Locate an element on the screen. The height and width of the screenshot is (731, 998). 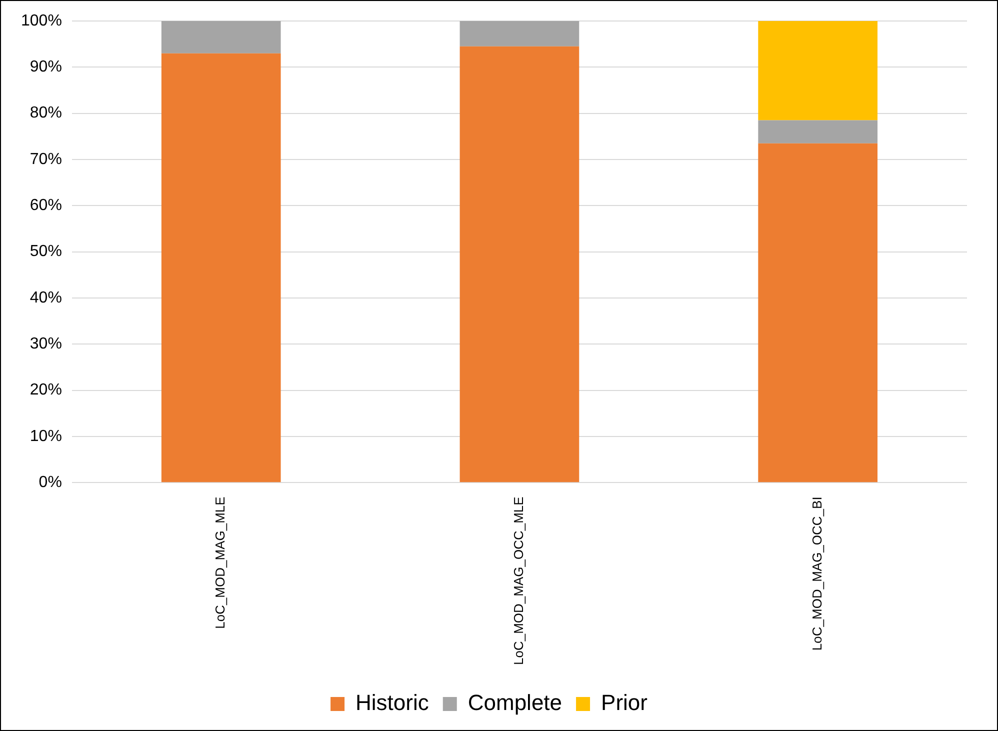
y-tick-label: 90% is located at coordinates (46, 67).